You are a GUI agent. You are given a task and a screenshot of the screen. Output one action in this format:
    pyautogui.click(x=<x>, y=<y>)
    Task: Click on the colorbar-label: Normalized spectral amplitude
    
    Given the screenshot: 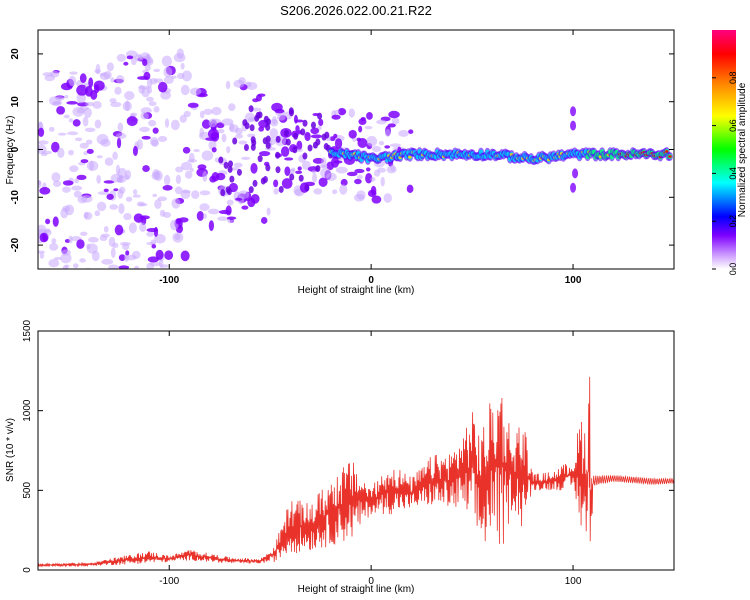 What is the action you would take?
    pyautogui.click(x=742, y=149)
    